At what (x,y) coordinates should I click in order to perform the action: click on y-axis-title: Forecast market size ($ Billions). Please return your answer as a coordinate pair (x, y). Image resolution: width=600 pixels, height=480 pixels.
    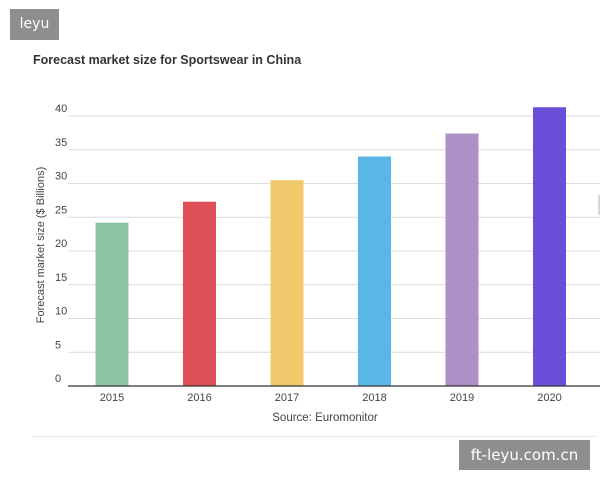
    Looking at the image, I should click on (41, 245).